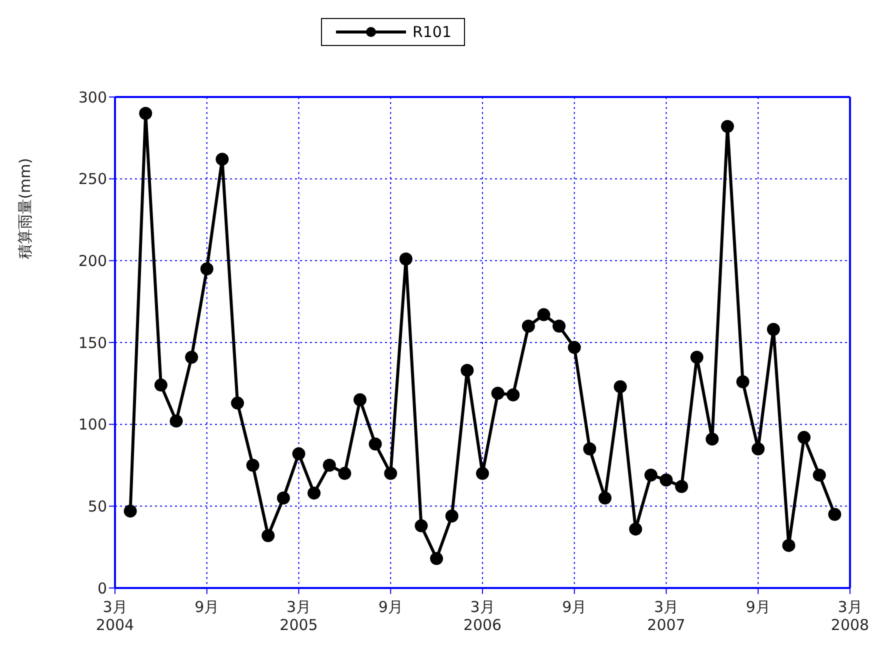 The height and width of the screenshot is (646, 896). I want to click on x-tick-label: 3月 2007, so click(666, 616).